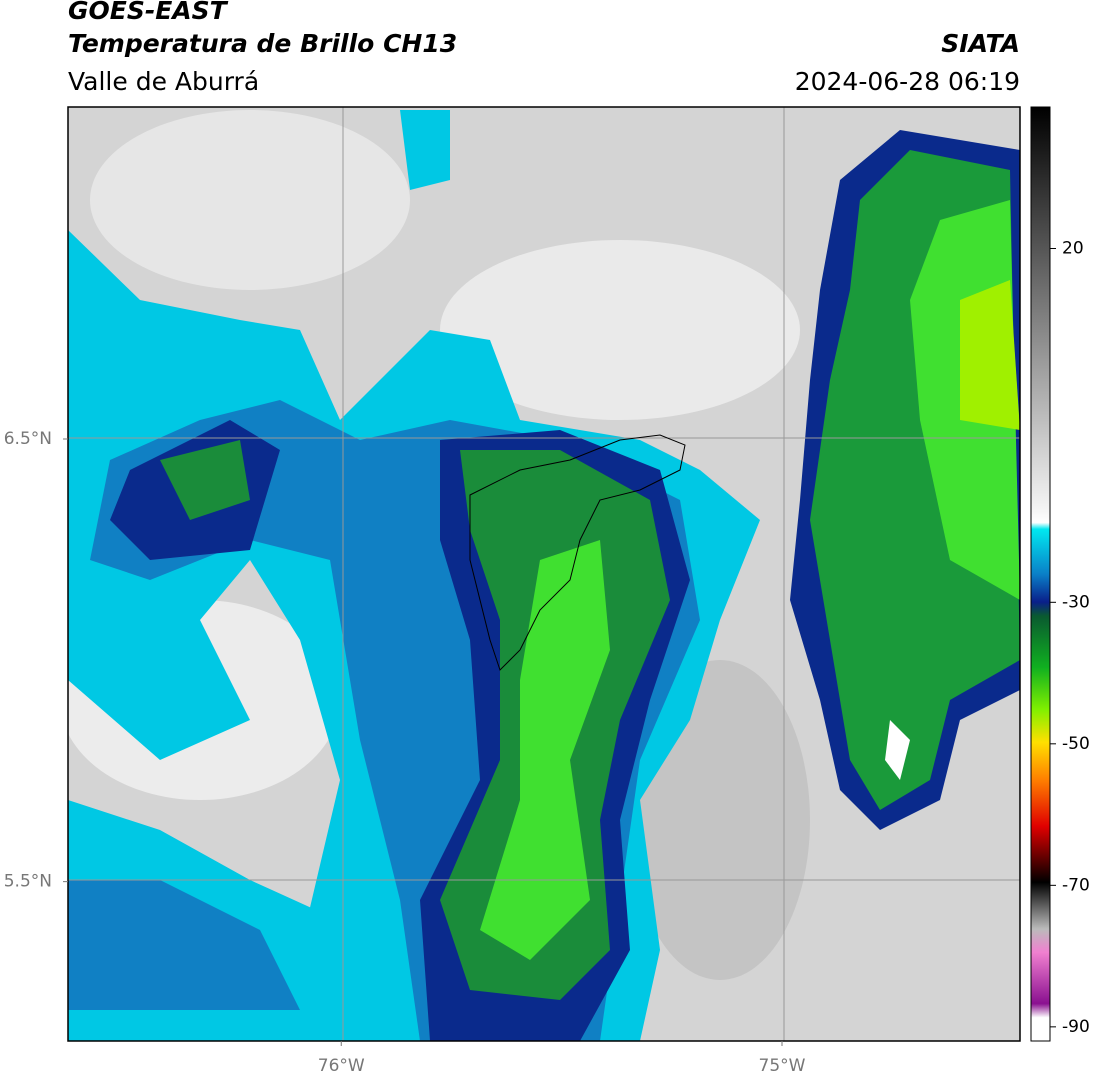 The width and height of the screenshot is (1094, 1078). I want to click on lat-label: 5.5°N, so click(28, 882).